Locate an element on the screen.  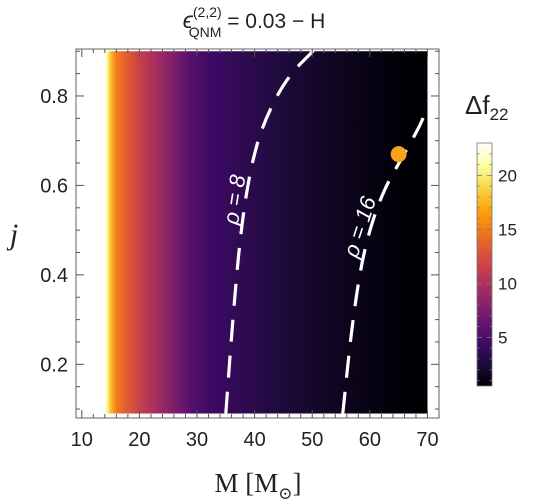
x-axis-label-close: ] is located at coordinates (297, 483).